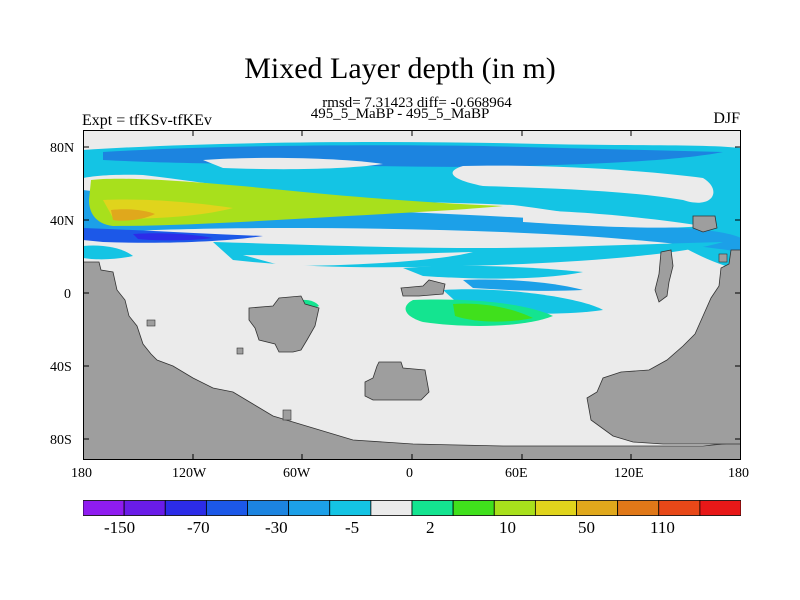 This screenshot has height=600, width=800. I want to click on lat-tick-40s: 40S, so click(61, 367).